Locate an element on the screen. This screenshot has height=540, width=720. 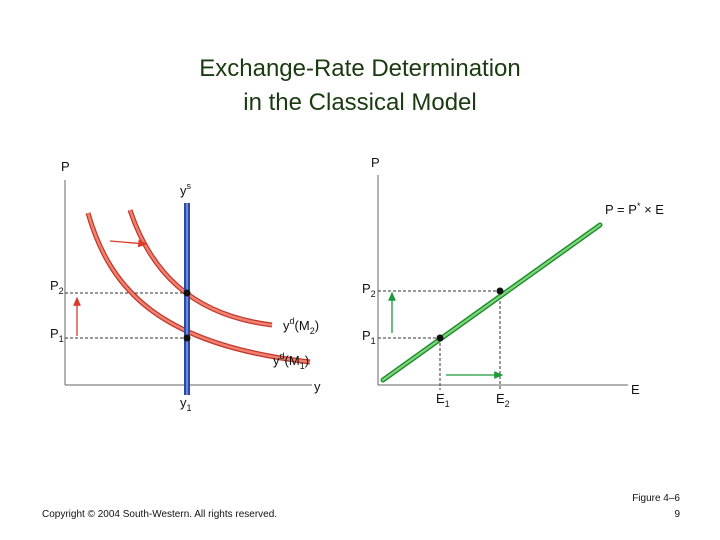
label-part: s is located at coordinates (189, 186).